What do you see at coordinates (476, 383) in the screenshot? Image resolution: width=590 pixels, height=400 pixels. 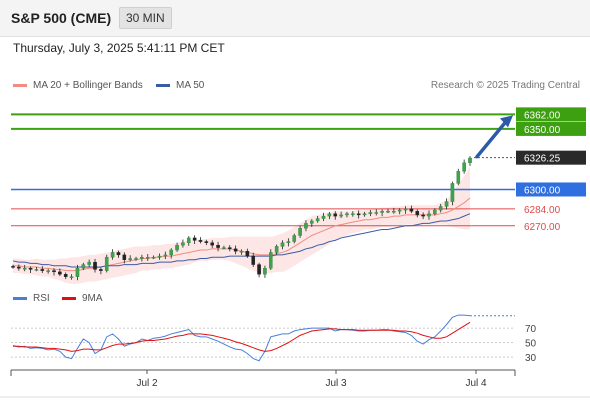 I see `x-tick-label: Jul 4` at bounding box center [476, 383].